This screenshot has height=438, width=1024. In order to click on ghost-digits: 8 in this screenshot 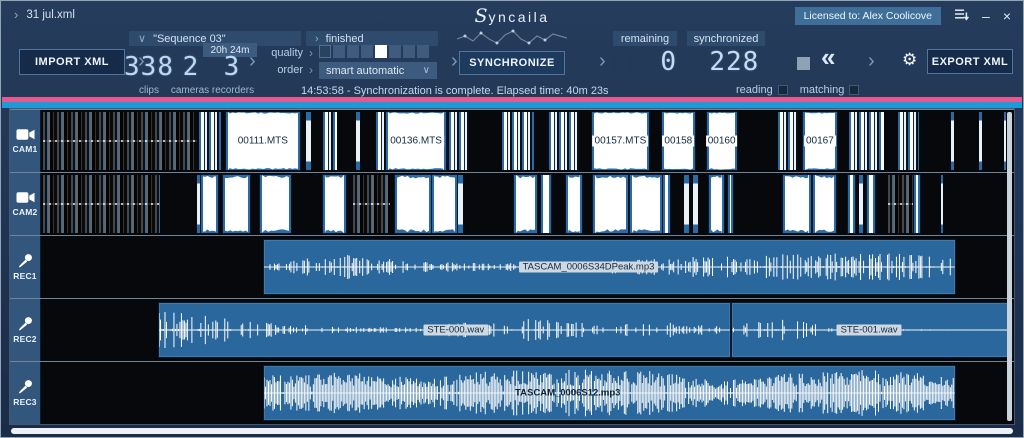, I will do `click(701, 62)`.